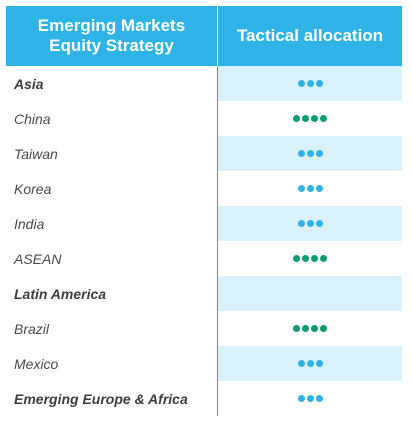  I want to click on row-label: China, so click(112, 118).